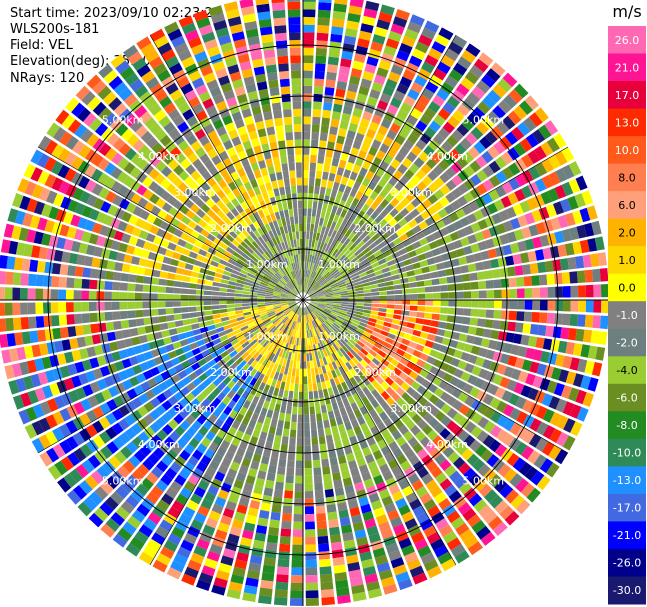 This screenshot has height=607, width=647. What do you see at coordinates (484, 480) in the screenshot?
I see `range-label: 5.00km` at bounding box center [484, 480].